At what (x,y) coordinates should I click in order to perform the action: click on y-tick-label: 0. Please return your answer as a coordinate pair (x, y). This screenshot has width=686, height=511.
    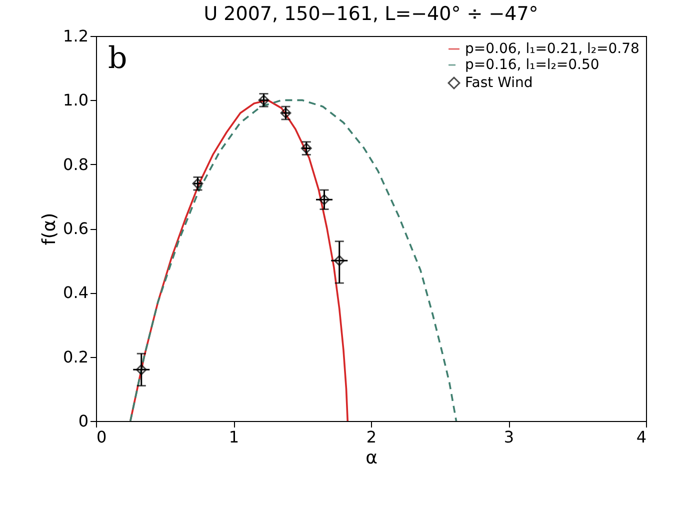
    Looking at the image, I should click on (83, 421).